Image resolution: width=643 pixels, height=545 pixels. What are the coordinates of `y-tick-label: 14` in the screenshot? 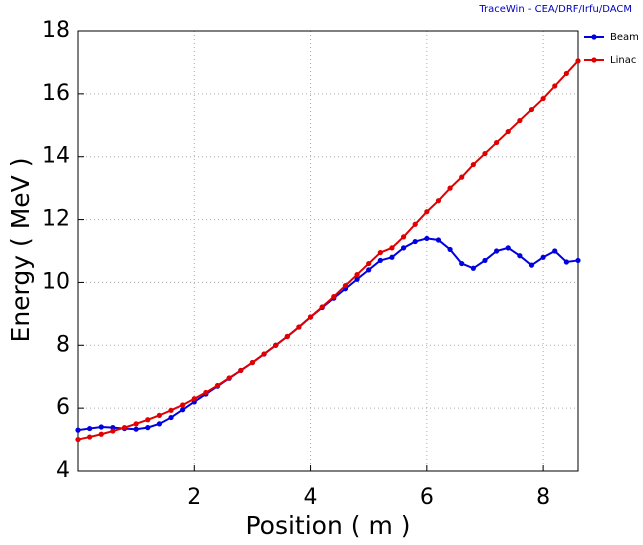 It's located at (56, 156).